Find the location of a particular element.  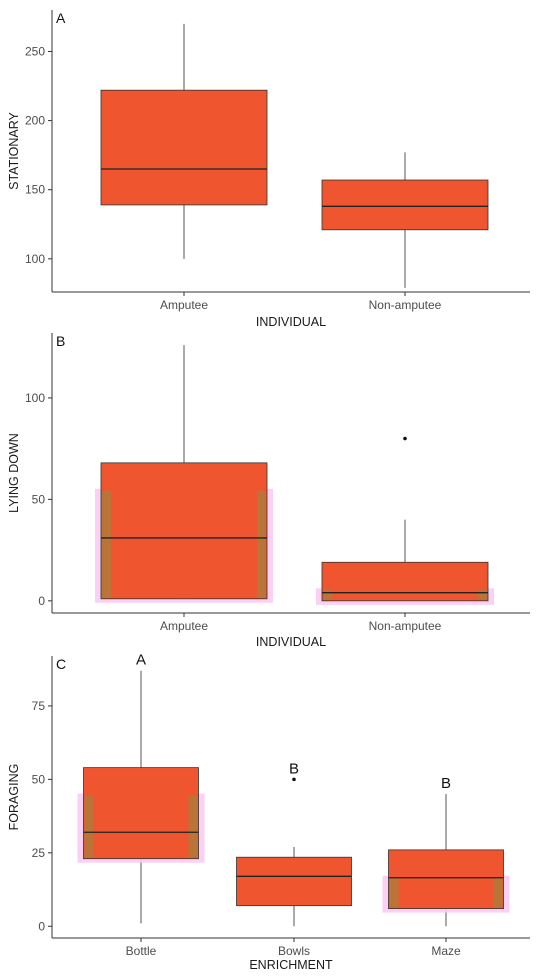

x-tick-label: Bottle is located at coordinates (141, 951).